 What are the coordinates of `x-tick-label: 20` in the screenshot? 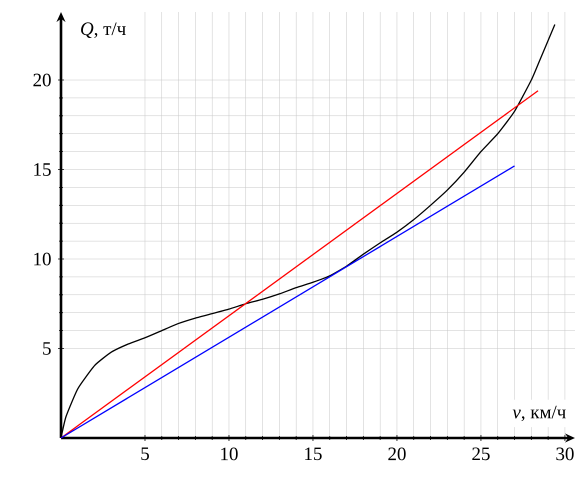 It's located at (397, 454).